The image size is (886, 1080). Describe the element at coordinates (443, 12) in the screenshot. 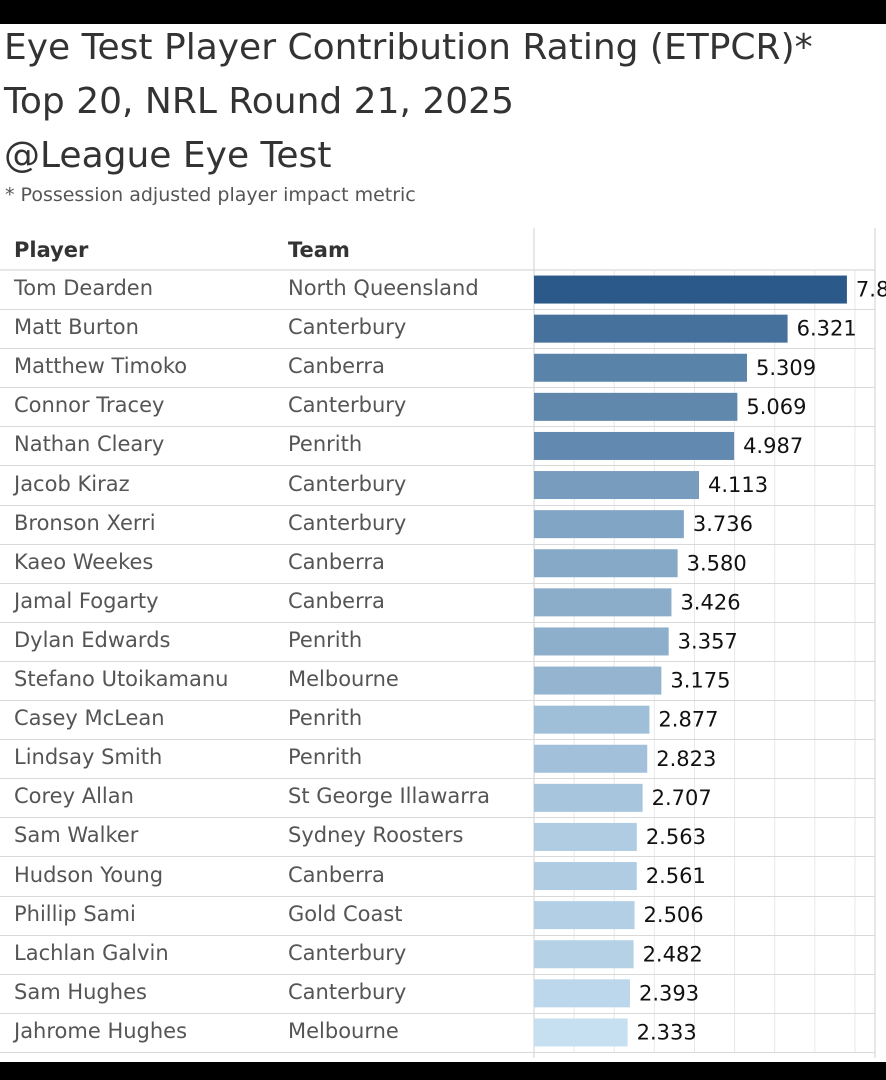

I see `top-black-bar` at that location.